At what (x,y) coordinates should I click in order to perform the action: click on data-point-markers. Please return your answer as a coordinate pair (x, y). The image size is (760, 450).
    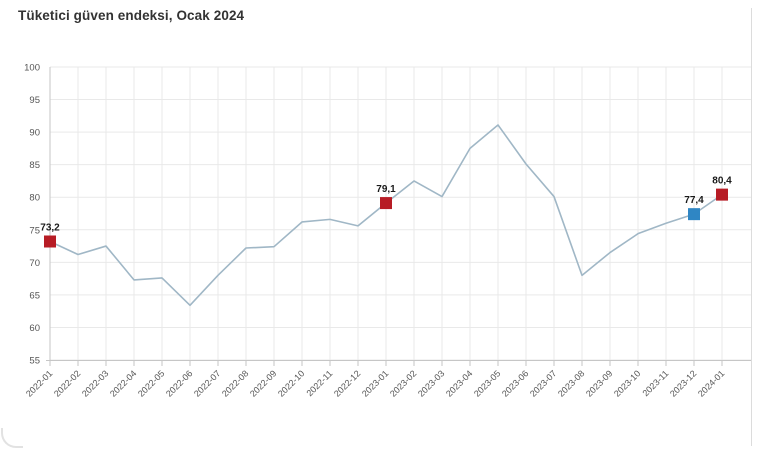
    Looking at the image, I should click on (386, 218).